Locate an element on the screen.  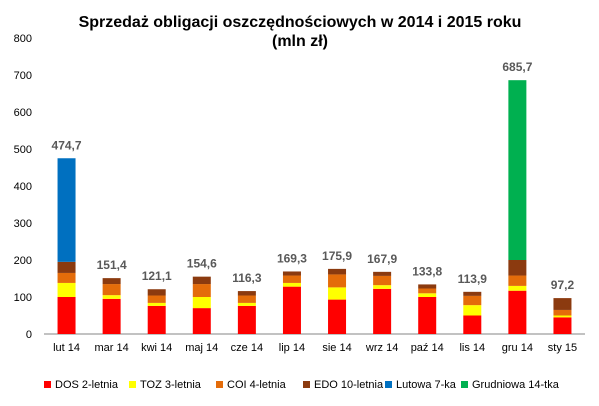
legend-label: EDO 10-letnia is located at coordinates (349, 385).